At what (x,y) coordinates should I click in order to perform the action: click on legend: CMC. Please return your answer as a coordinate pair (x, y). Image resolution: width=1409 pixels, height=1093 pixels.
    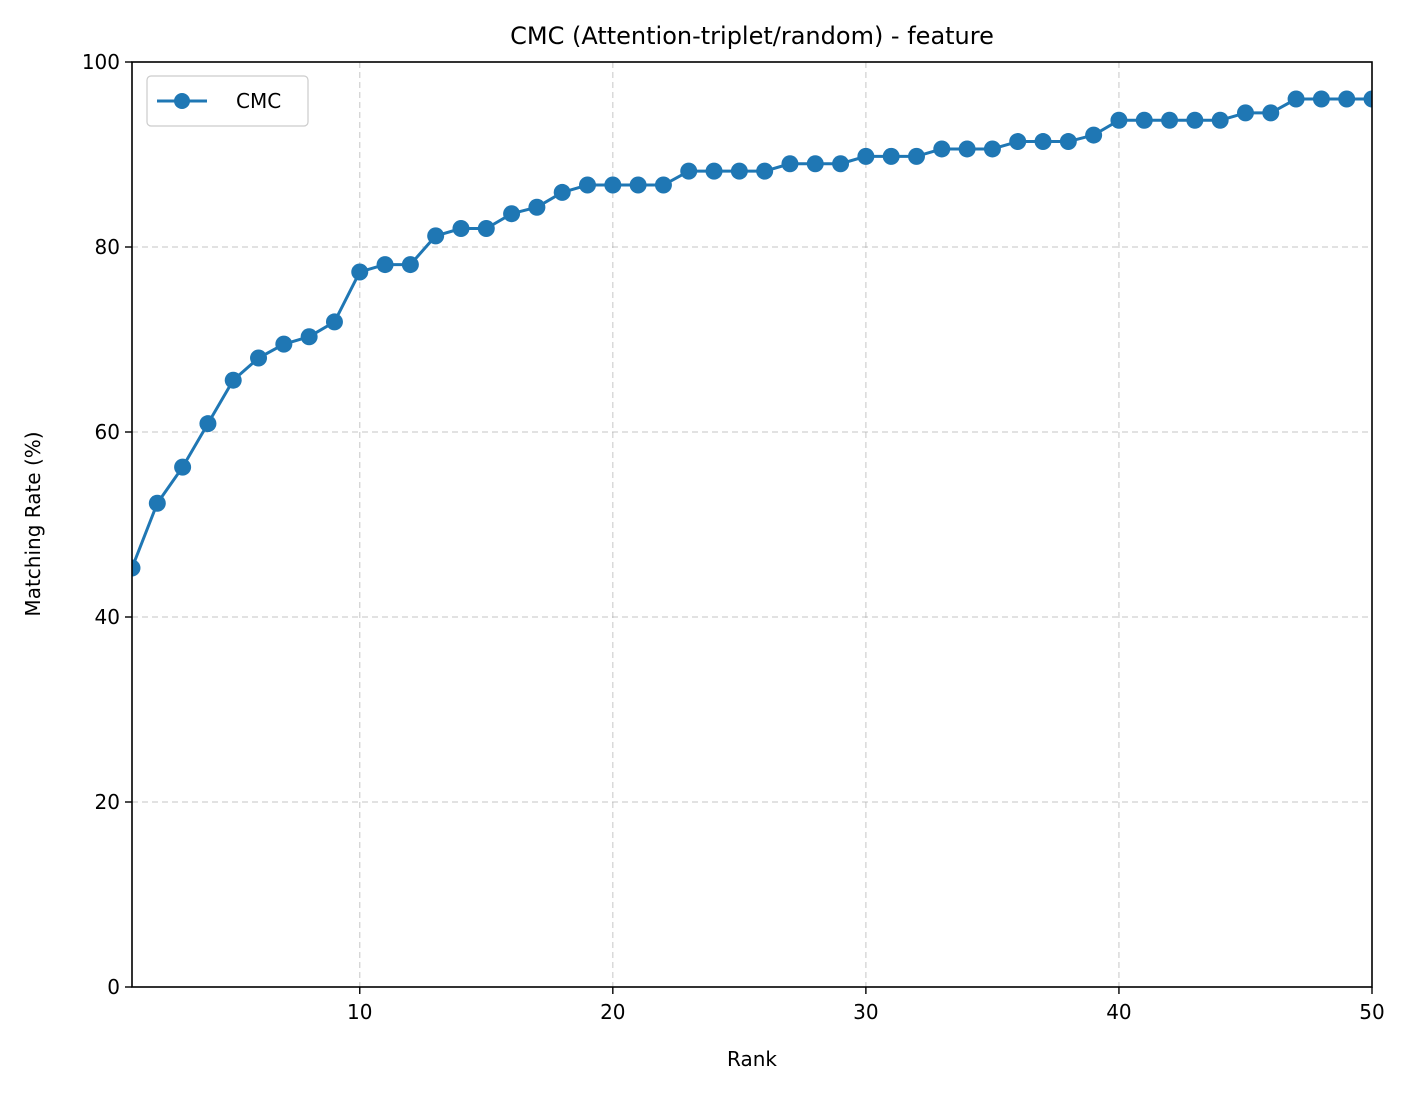
    Looking at the image, I should click on (227, 101).